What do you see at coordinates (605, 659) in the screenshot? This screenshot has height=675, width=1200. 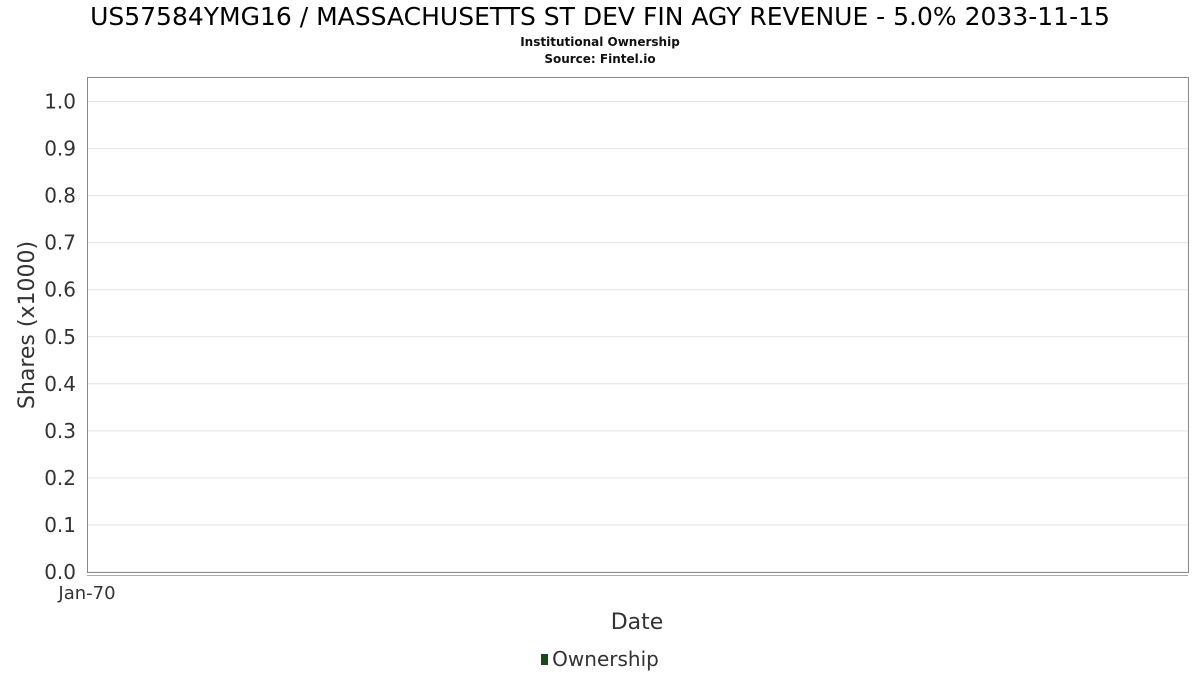 I see `legend-label-ownership: Ownership` at bounding box center [605, 659].